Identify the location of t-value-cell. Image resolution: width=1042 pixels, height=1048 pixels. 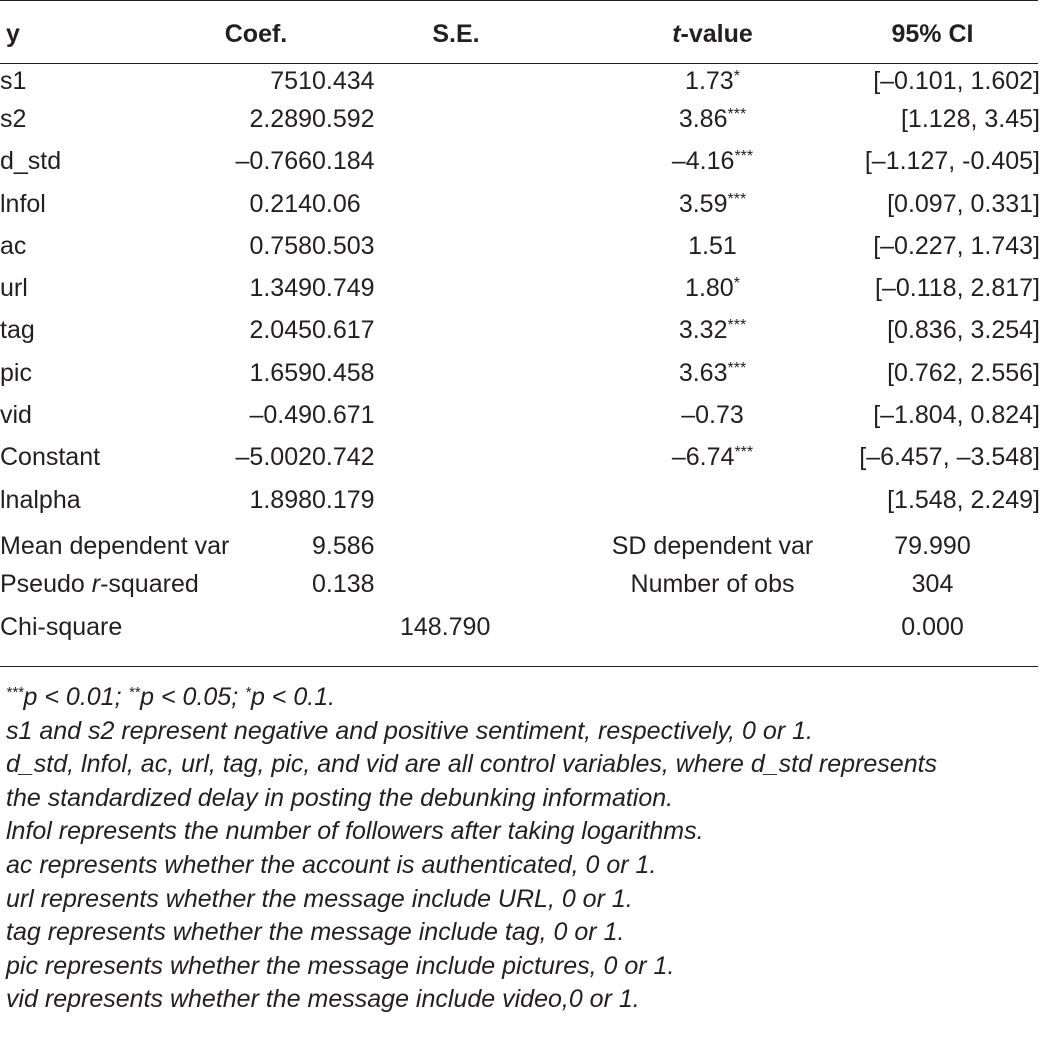
(712, 500).